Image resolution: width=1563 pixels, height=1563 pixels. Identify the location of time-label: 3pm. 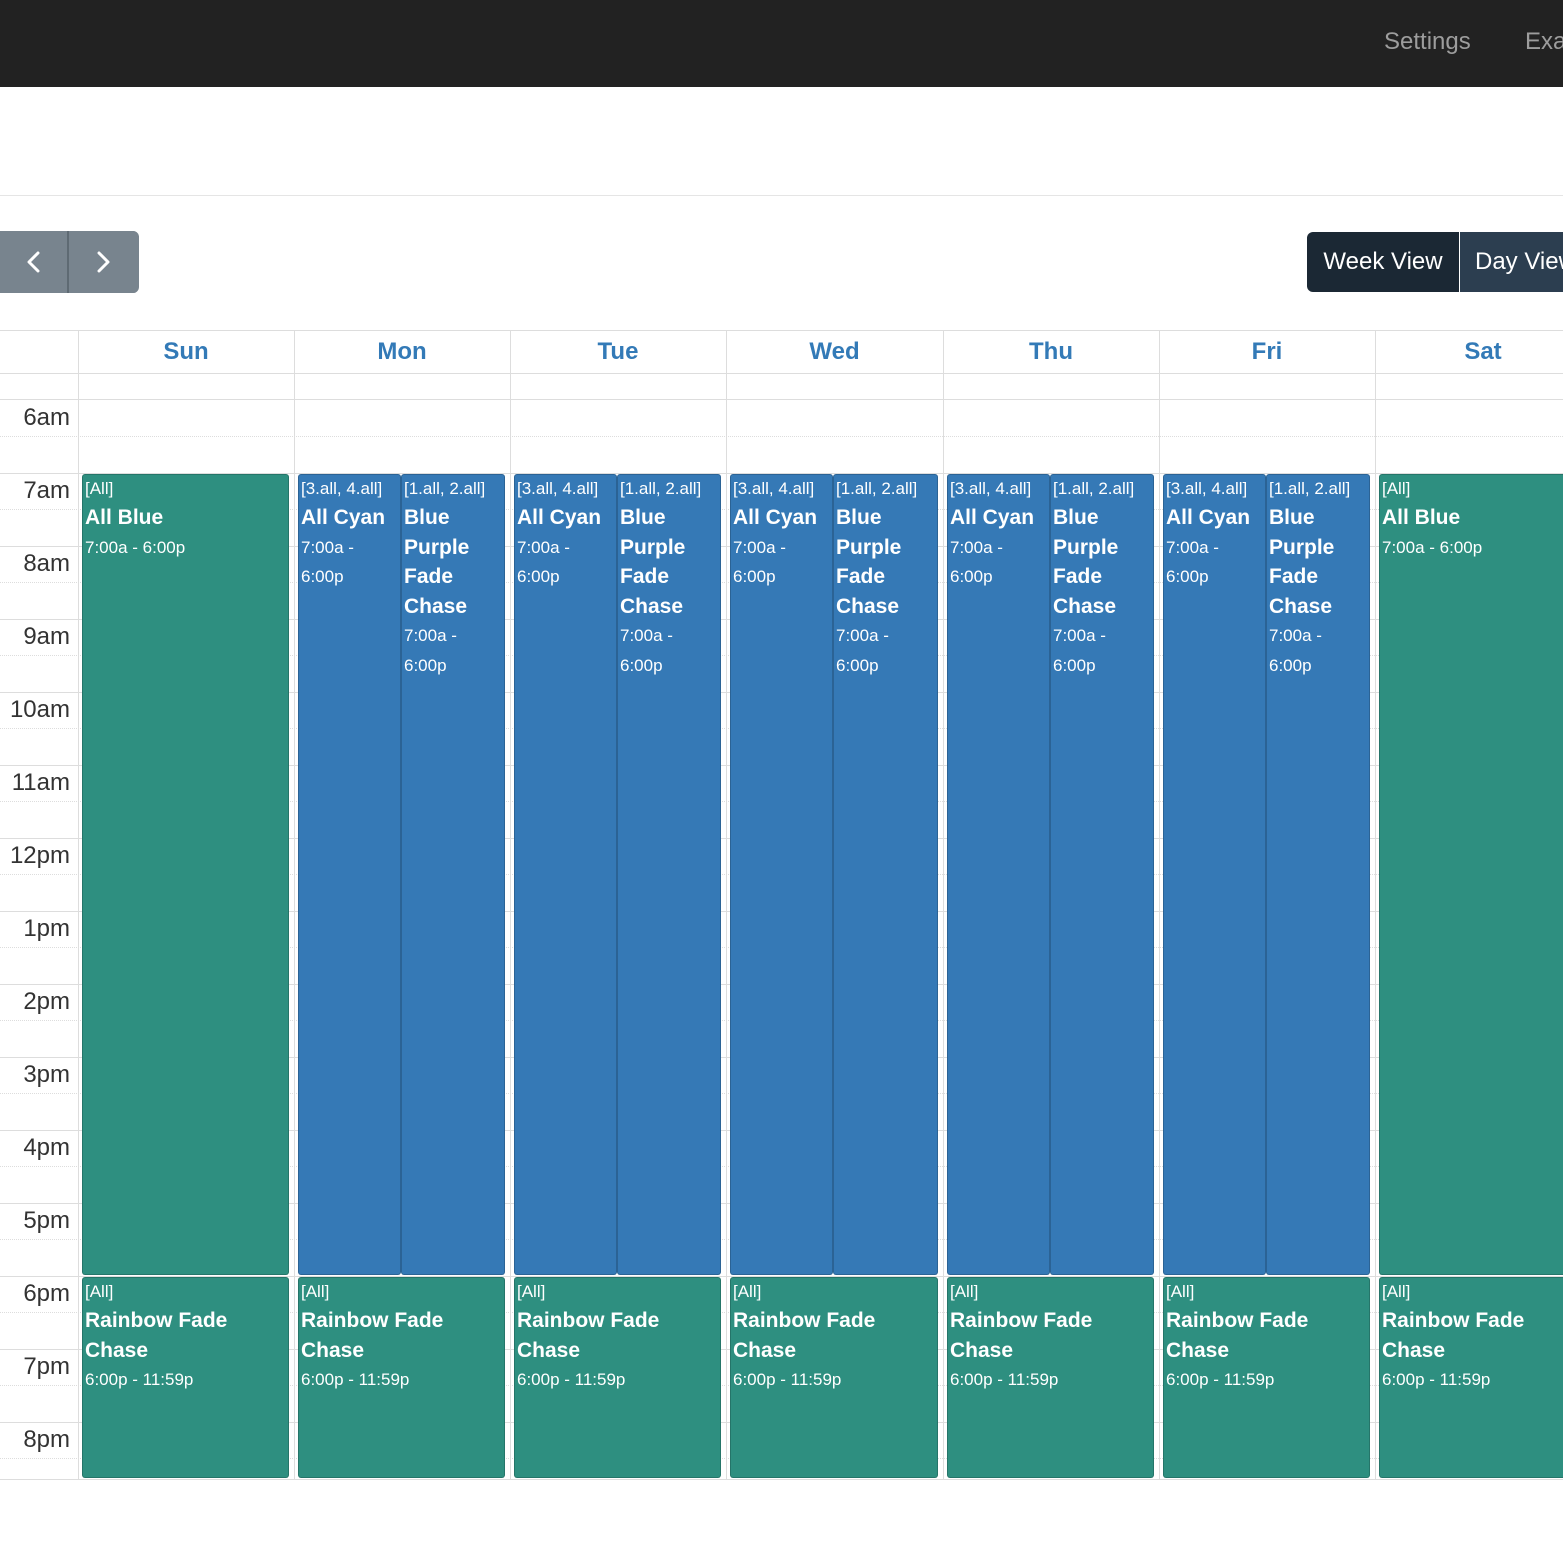
(46, 1074).